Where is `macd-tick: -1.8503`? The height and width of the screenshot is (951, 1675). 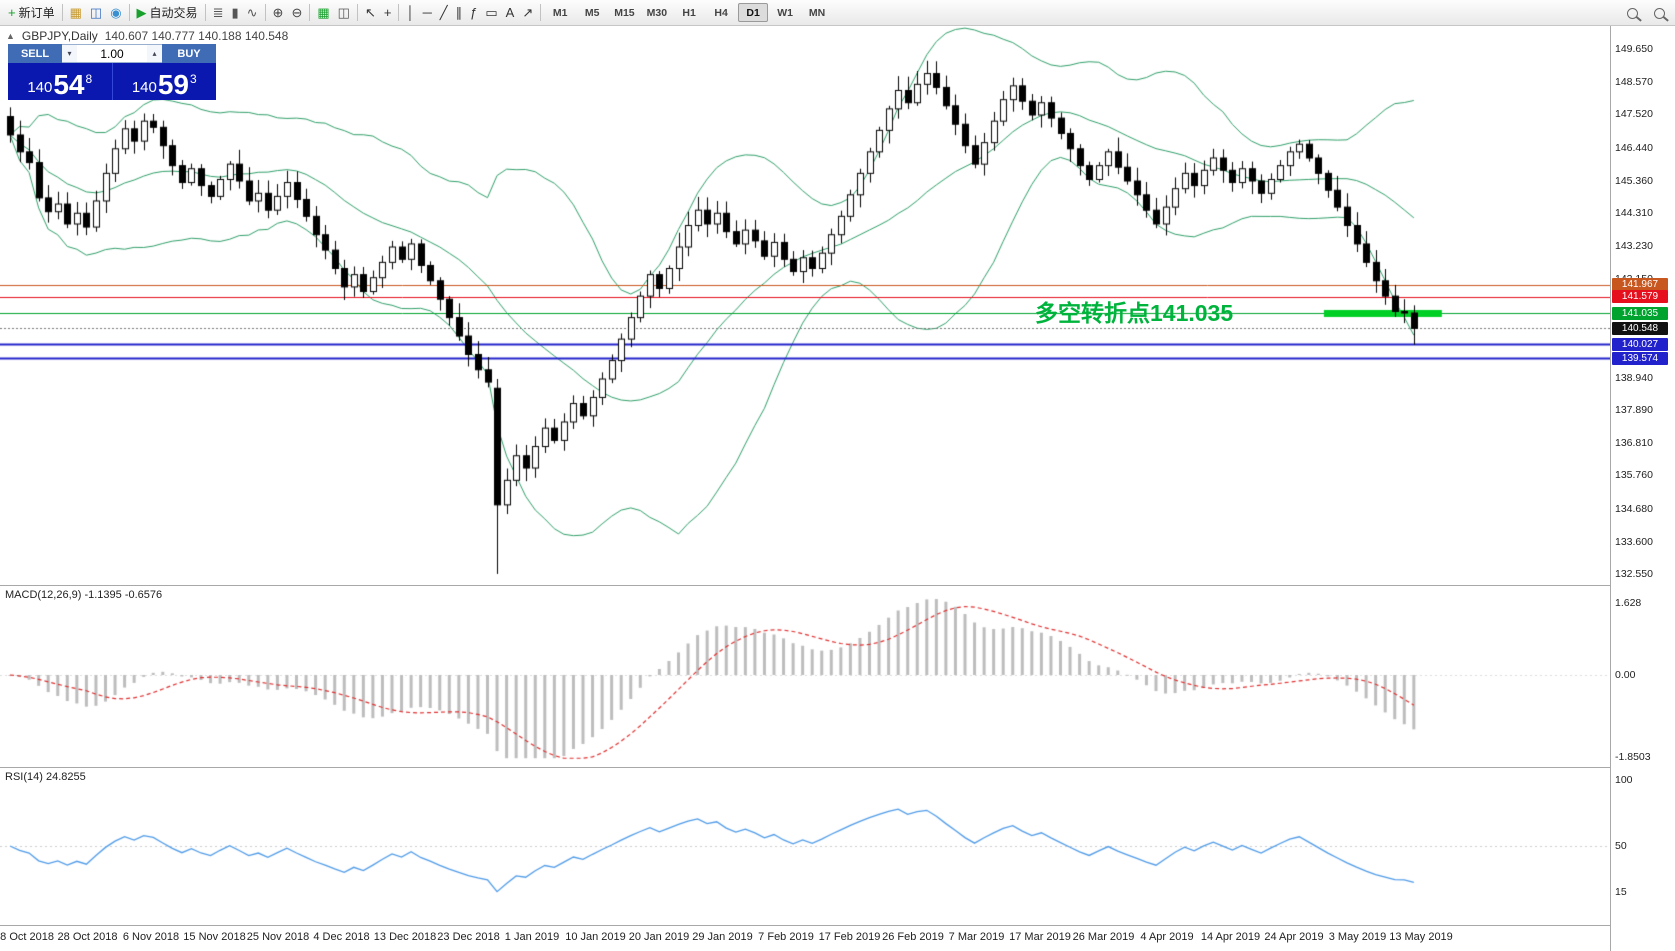
macd-tick: -1.8503 is located at coordinates (1633, 756).